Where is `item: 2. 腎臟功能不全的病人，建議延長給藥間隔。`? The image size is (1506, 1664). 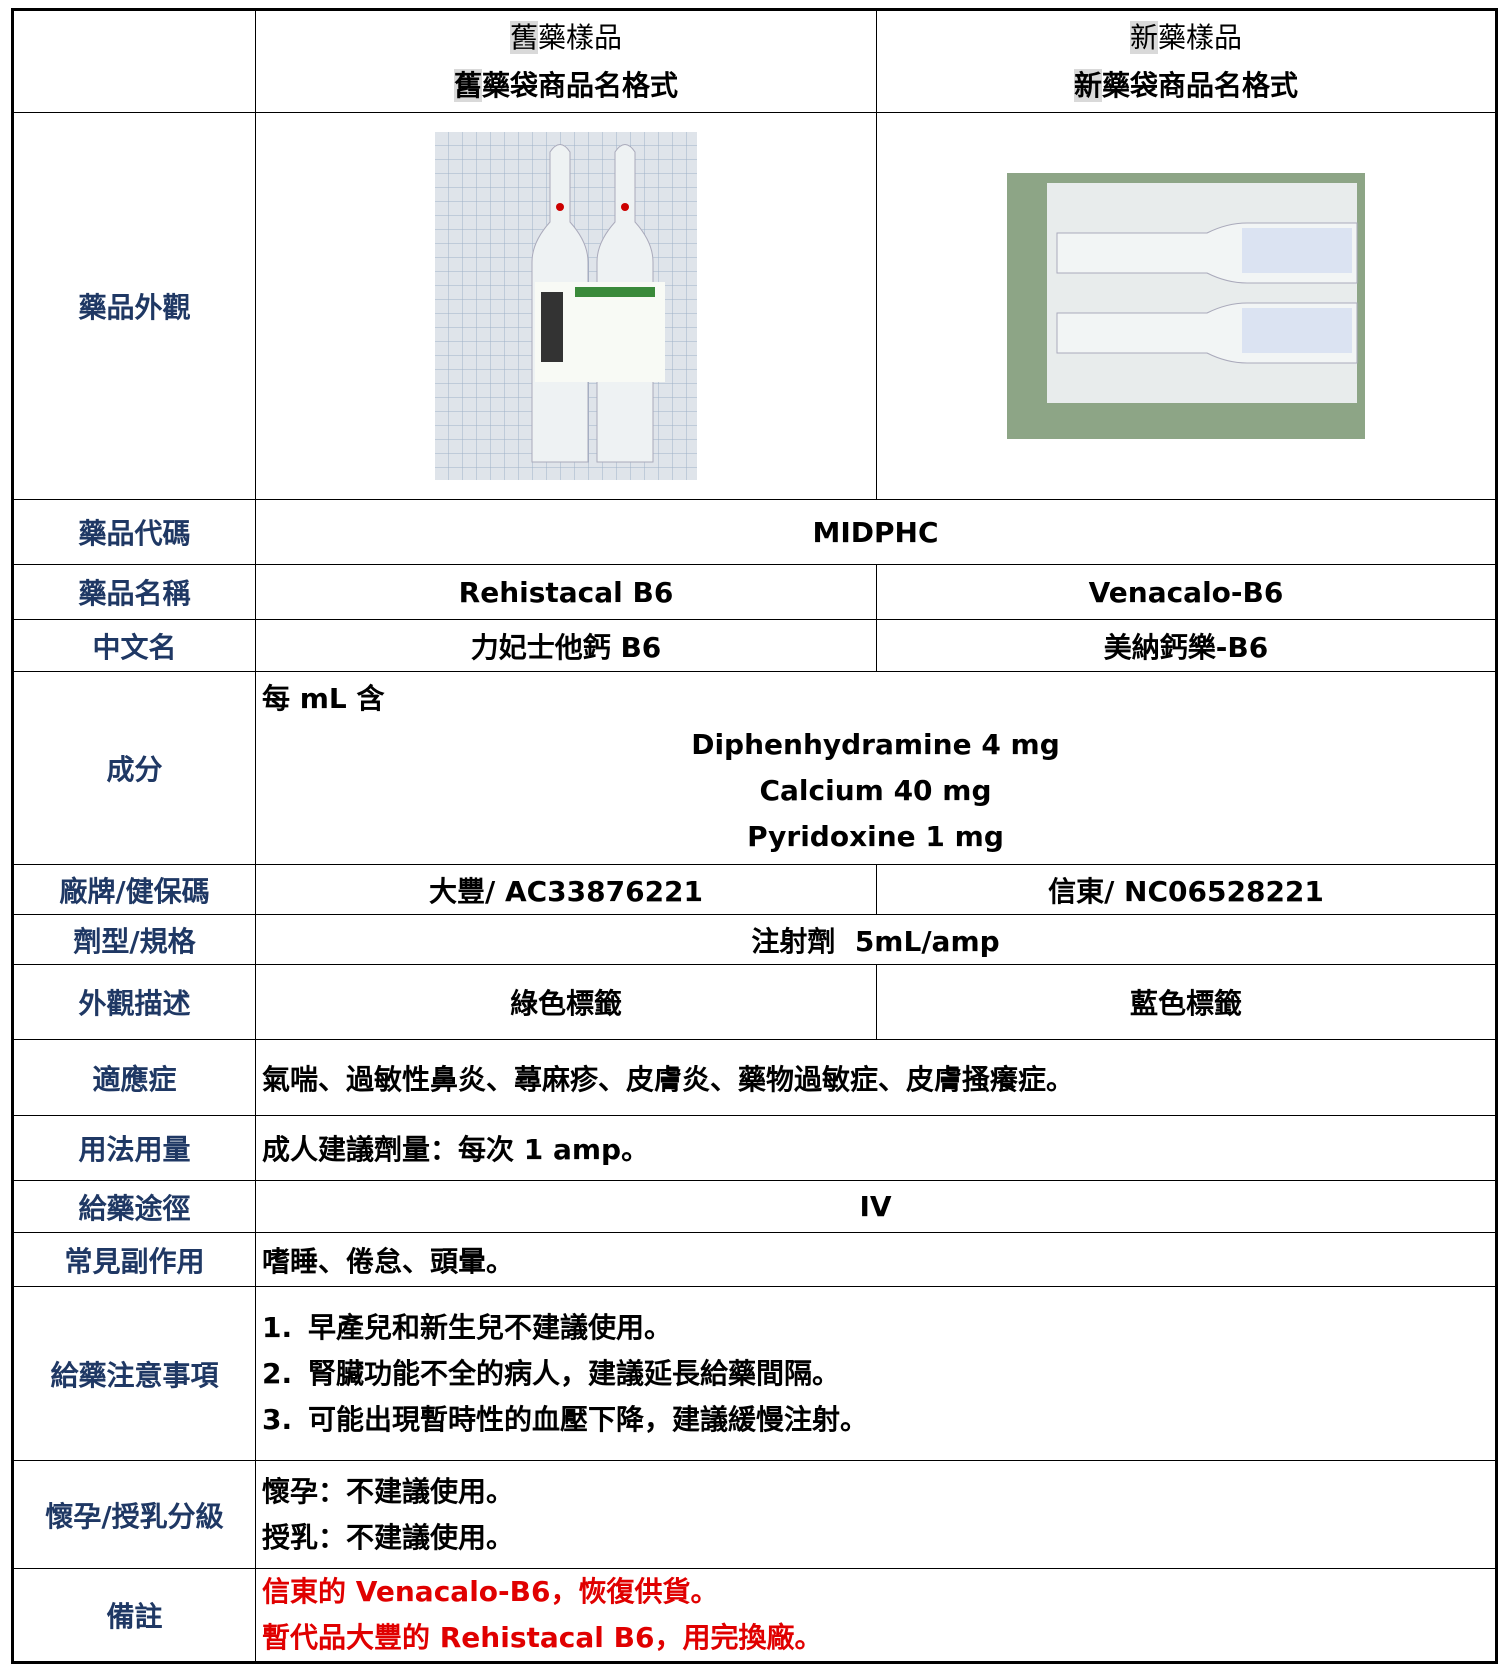
item: 2. 腎臟功能不全的病人，建議延長給藥間隔。 is located at coordinates (875, 1374).